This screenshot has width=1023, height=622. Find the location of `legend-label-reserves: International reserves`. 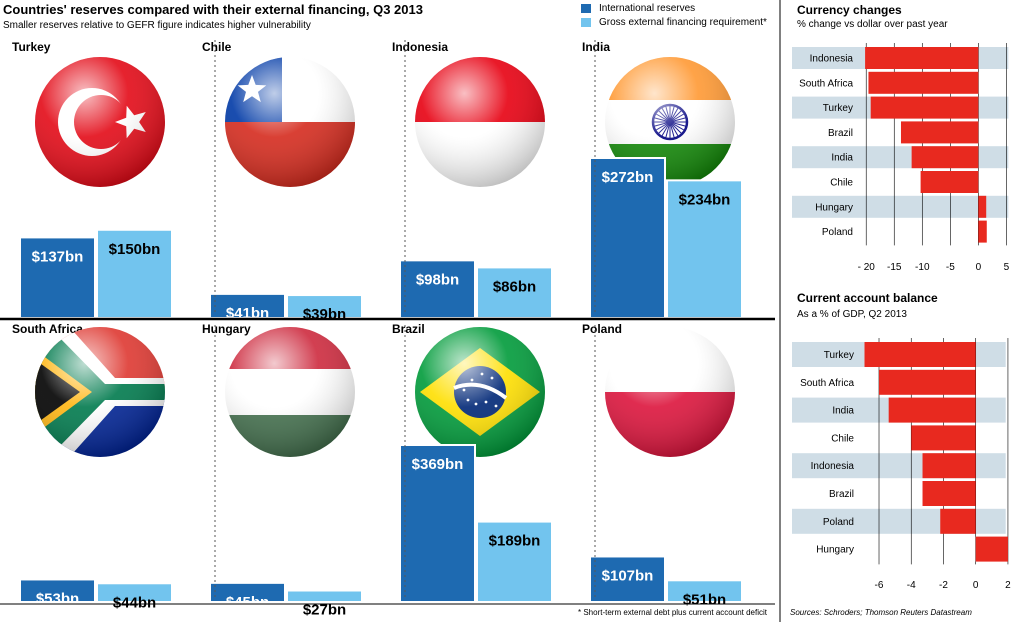

legend-label-reserves: International reserves is located at coordinates (647, 8).